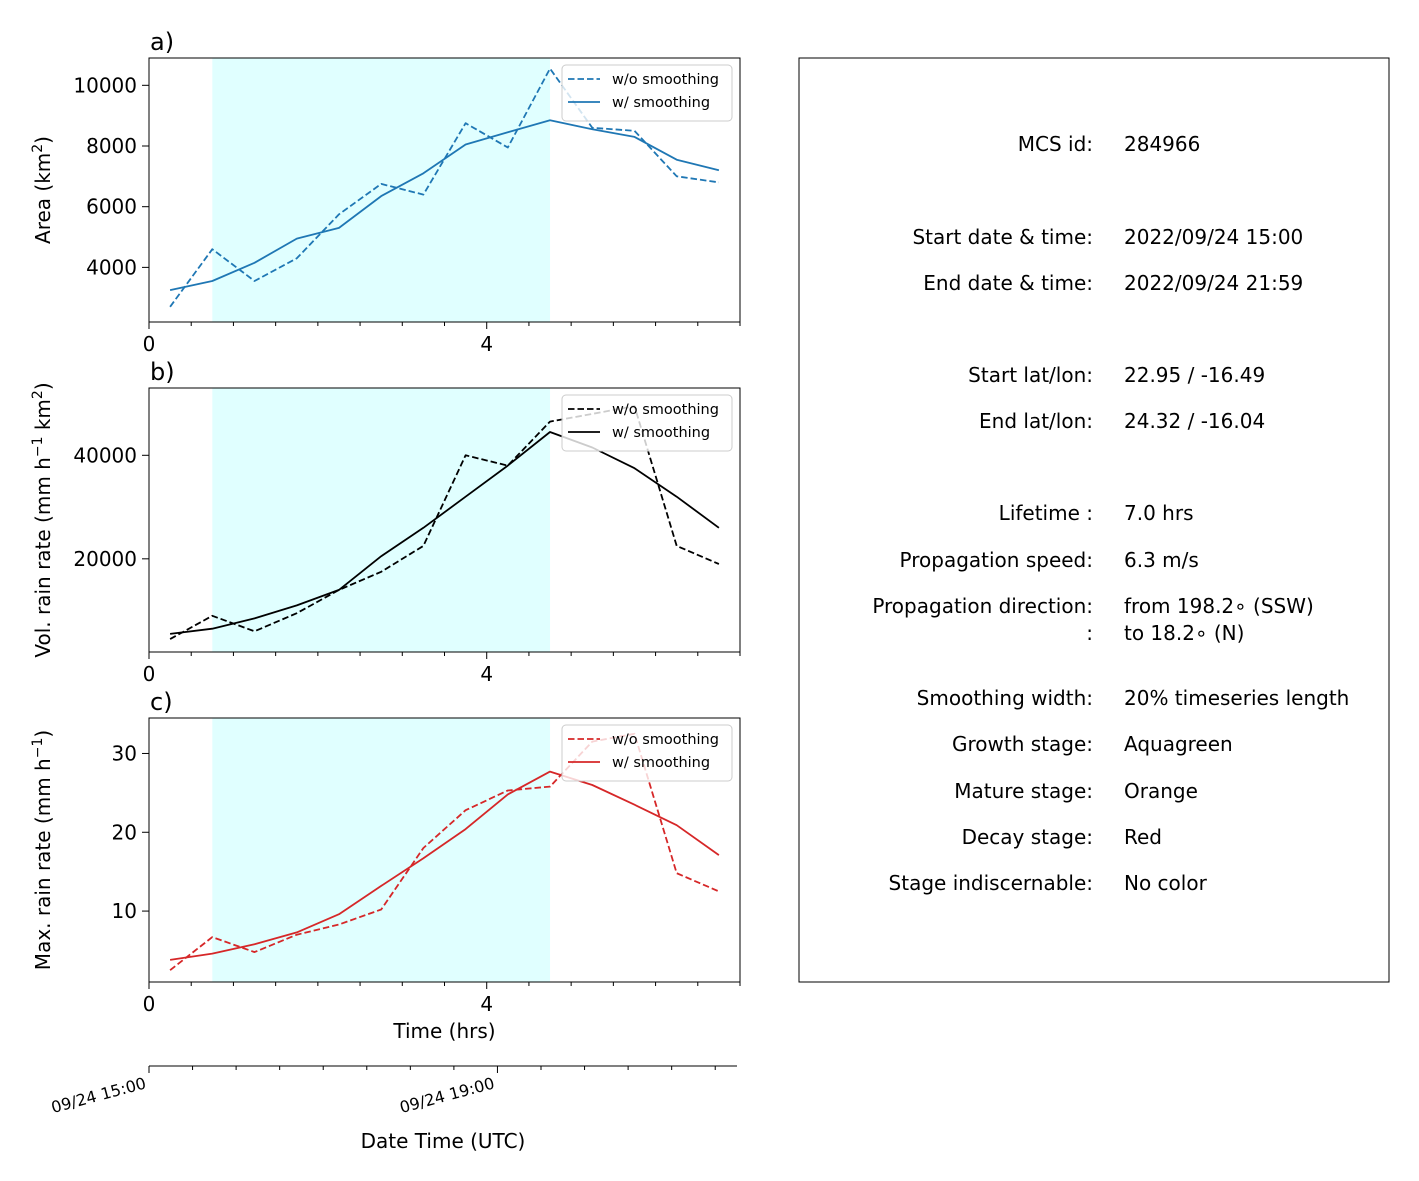  What do you see at coordinates (443, 1031) in the screenshot?
I see `x-axis-label: Time (hrs)` at bounding box center [443, 1031].